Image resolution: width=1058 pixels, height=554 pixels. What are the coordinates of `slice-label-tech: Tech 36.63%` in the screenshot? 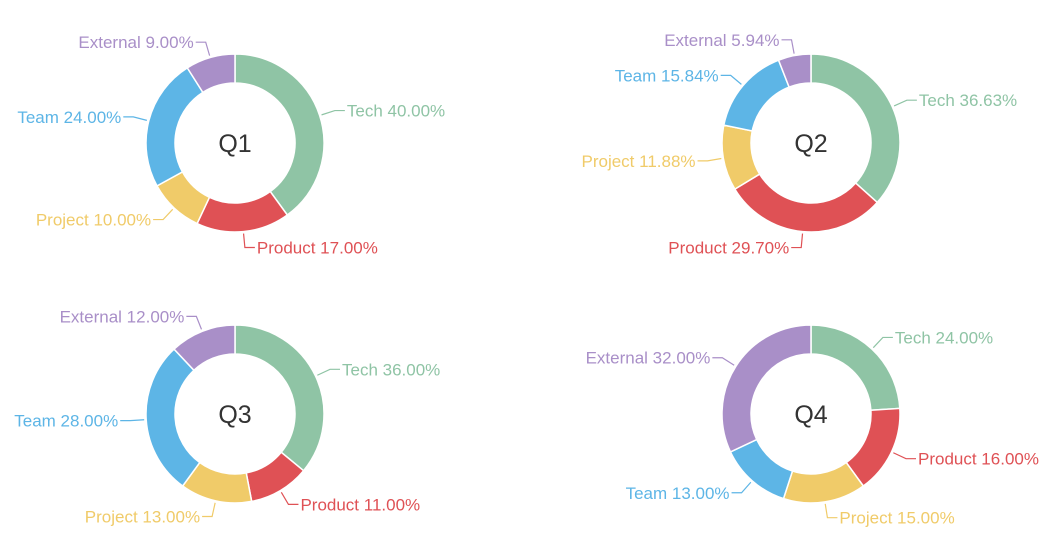 It's located at (968, 100).